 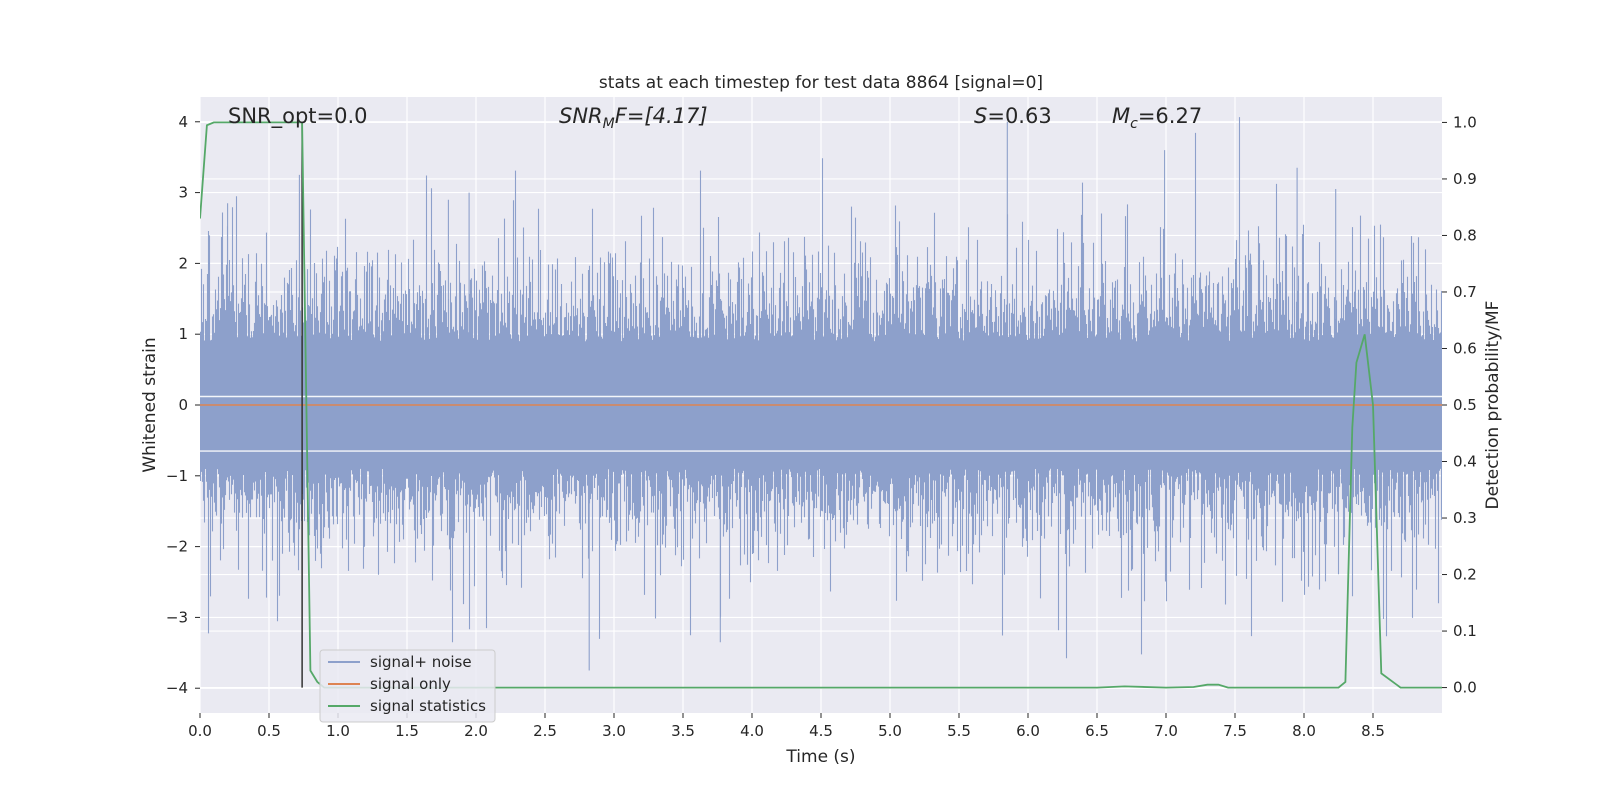 What do you see at coordinates (1465, 348) in the screenshot?
I see `y2-tick-label: 0.6` at bounding box center [1465, 348].